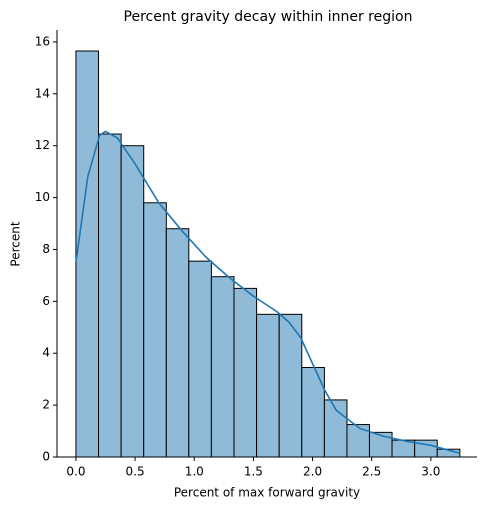  What do you see at coordinates (46, 301) in the screenshot?
I see `y-tick-label: 6` at bounding box center [46, 301].